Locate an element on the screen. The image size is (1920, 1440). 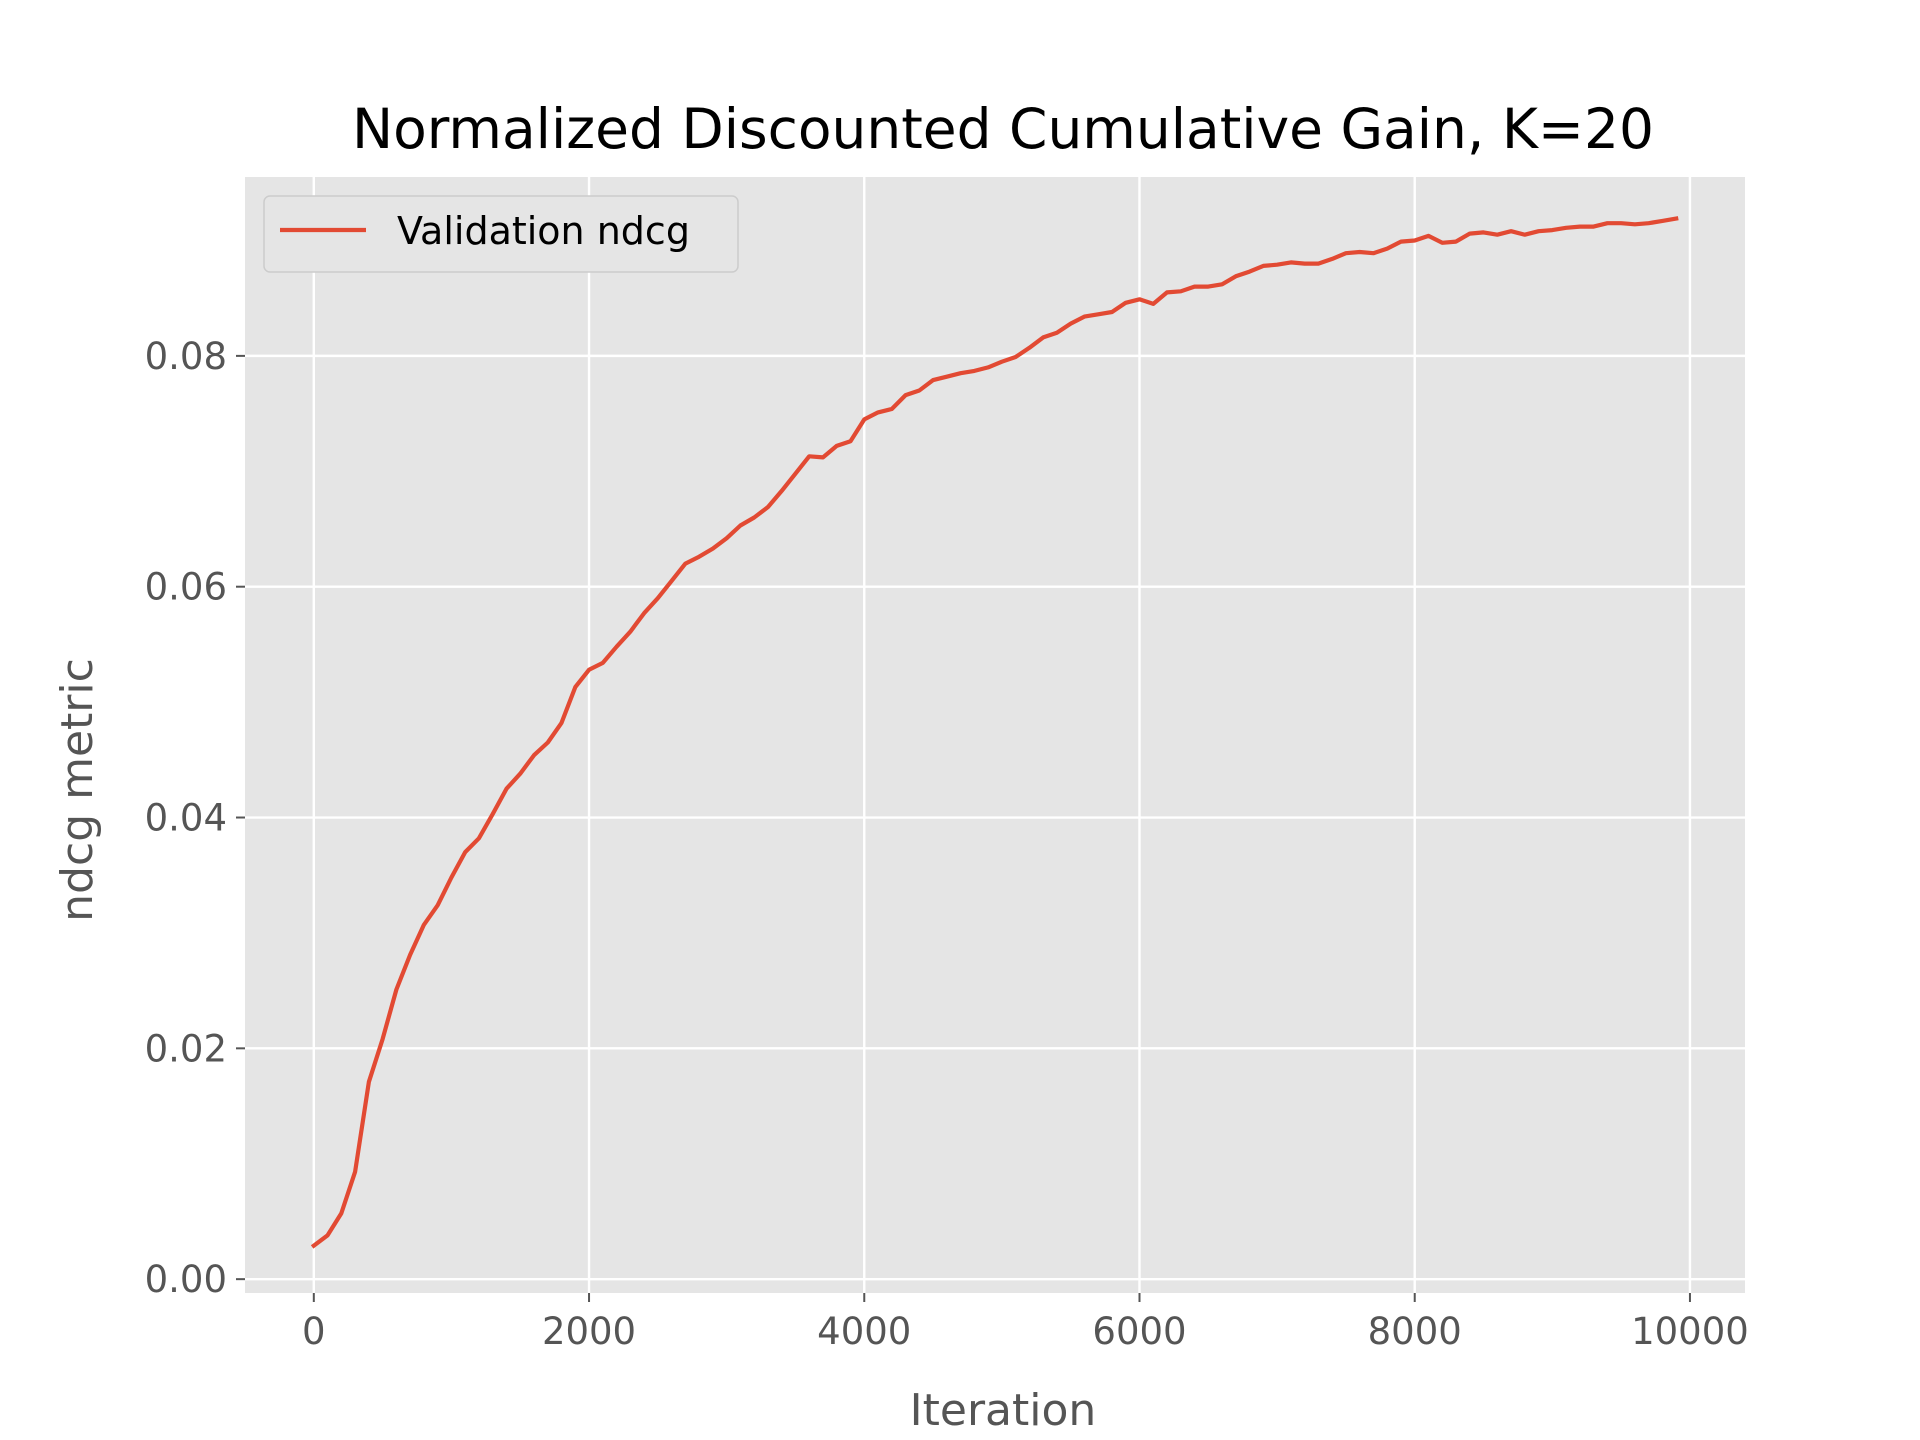
y-tick-label: 0.06 is located at coordinates (186, 587).